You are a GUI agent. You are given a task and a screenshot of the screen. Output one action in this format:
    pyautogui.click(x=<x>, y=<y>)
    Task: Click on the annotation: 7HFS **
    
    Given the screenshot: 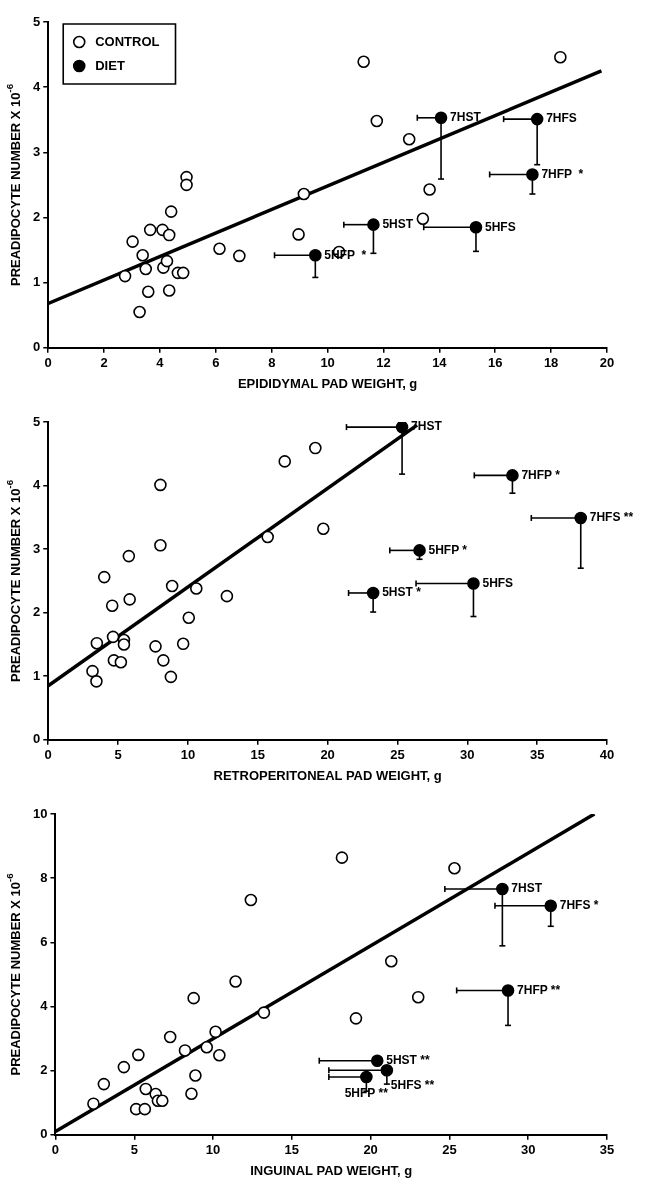 What is the action you would take?
    pyautogui.click(x=611, y=517)
    